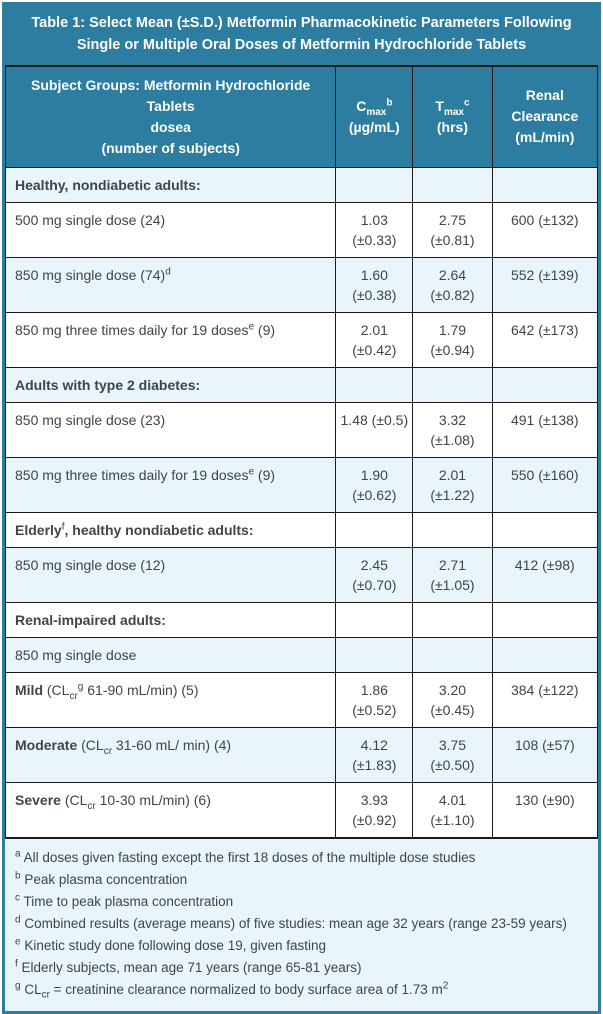 The width and height of the screenshot is (603, 1014). I want to click on renal-clearance-value-cell: 491 (±138), so click(545, 429).